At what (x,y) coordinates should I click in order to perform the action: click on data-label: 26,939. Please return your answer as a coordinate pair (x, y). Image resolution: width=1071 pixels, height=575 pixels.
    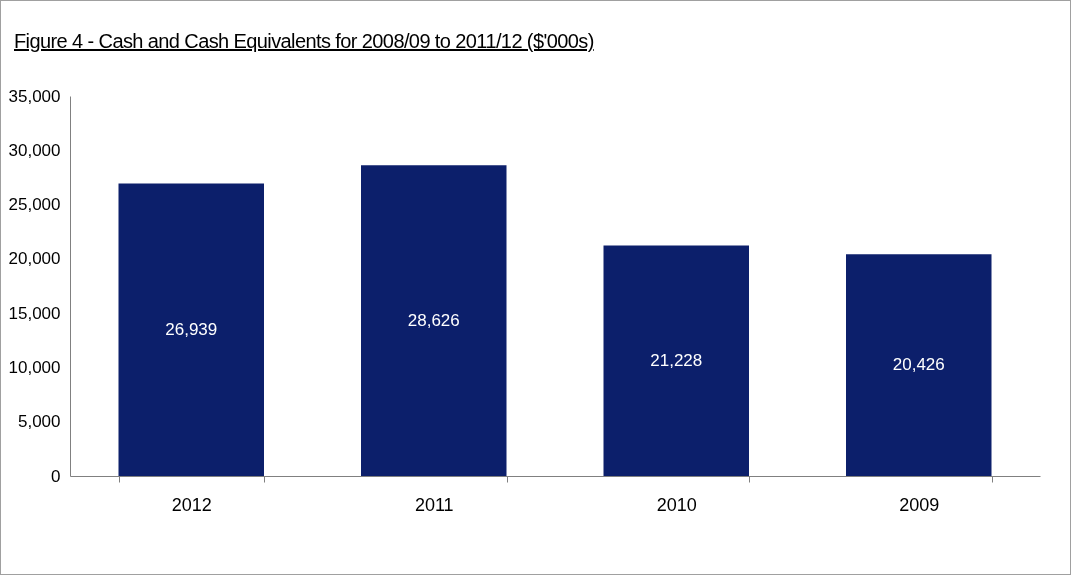
    Looking at the image, I should click on (191, 329).